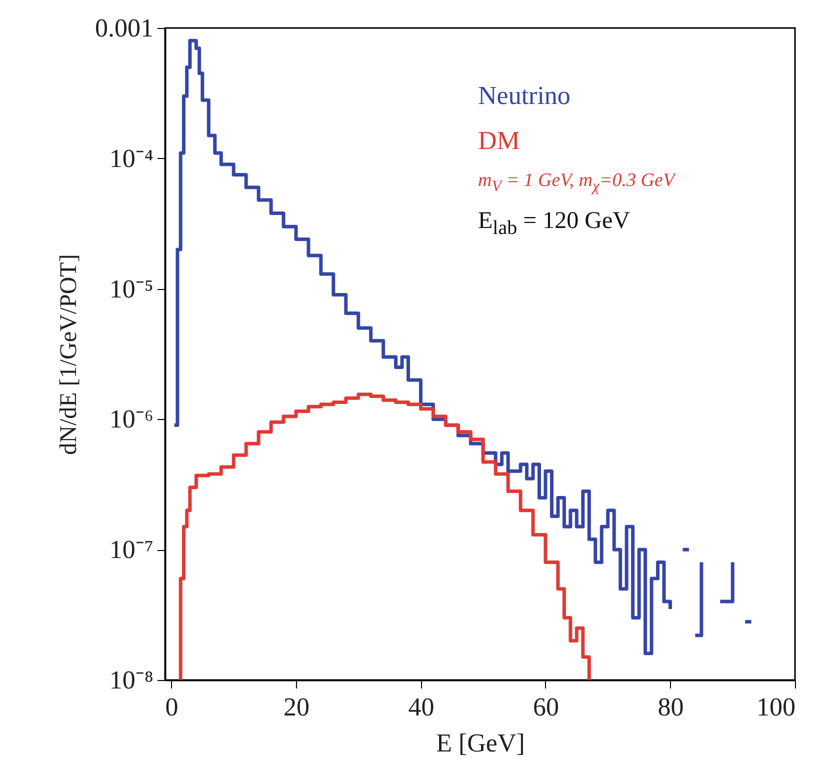 This screenshot has width=824, height=771. What do you see at coordinates (554, 224) in the screenshot?
I see `annotation: E$_{lab}$ = 120 GeV` at bounding box center [554, 224].